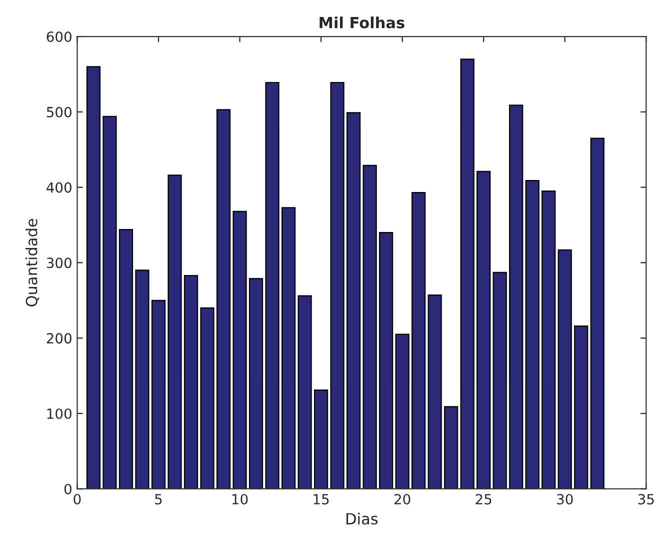  I want to click on y-tick-label: 100, so click(59, 413).